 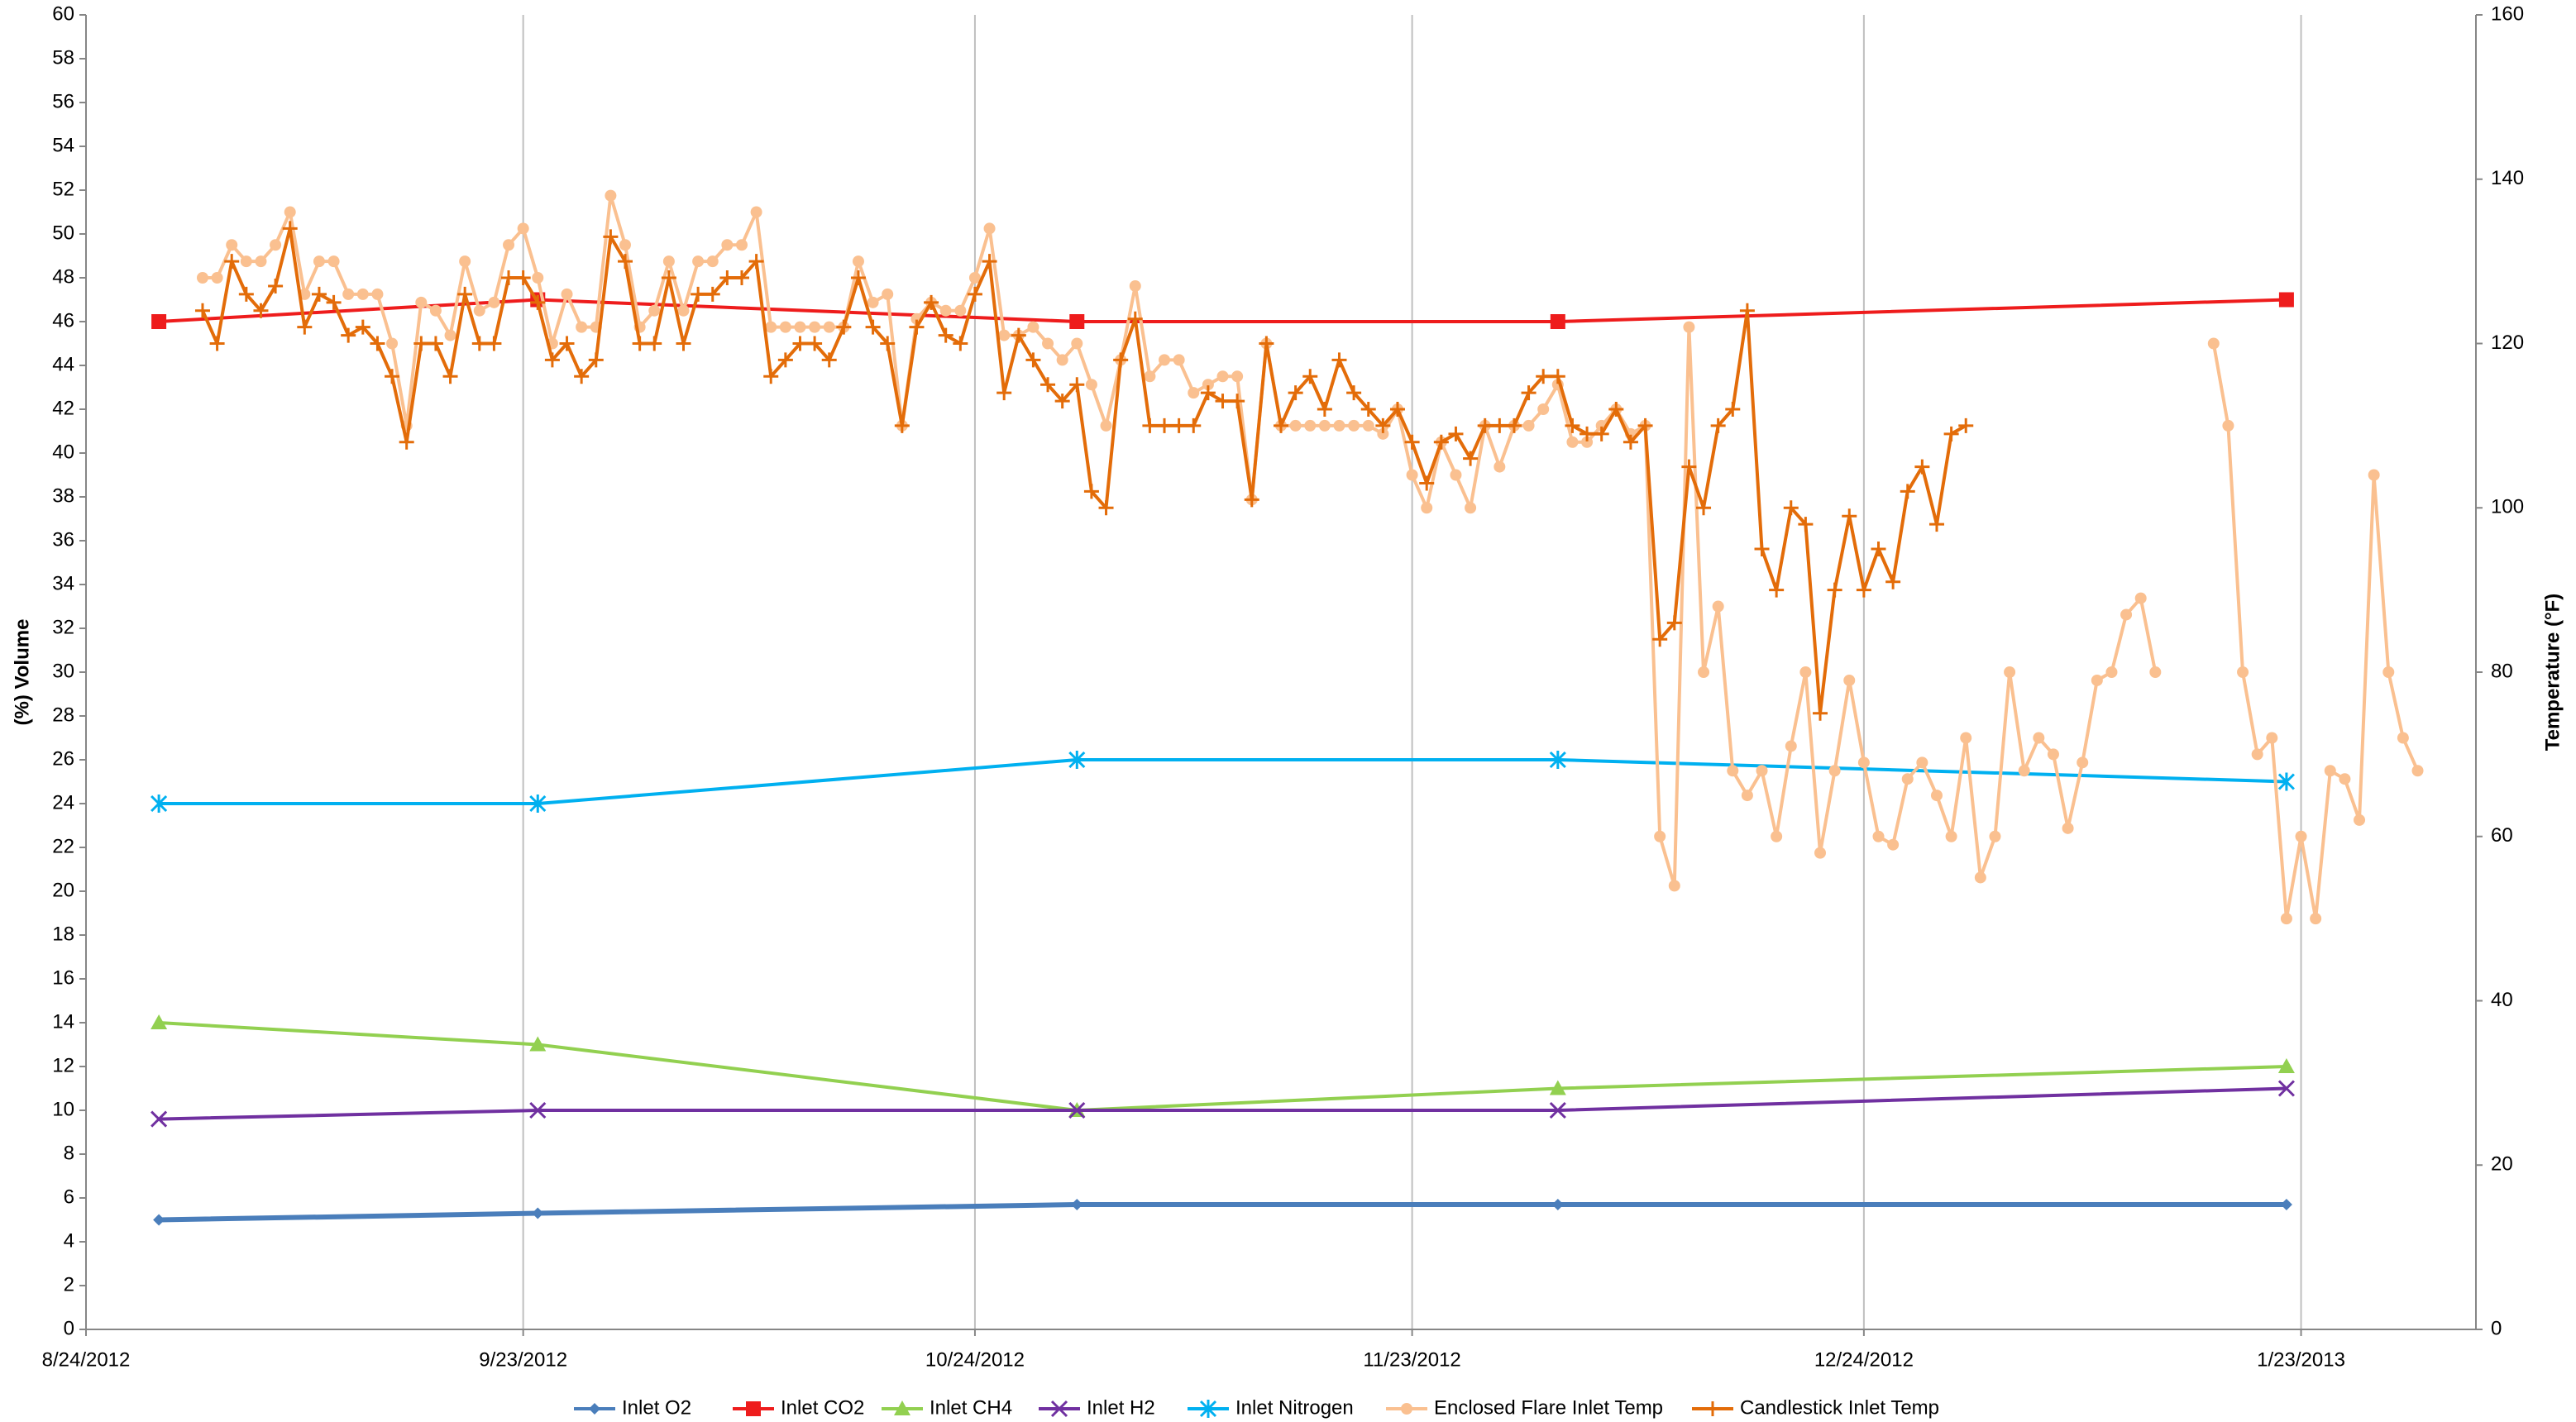 I want to click on legend-label: Inlet CH4, so click(x=971, y=1407).